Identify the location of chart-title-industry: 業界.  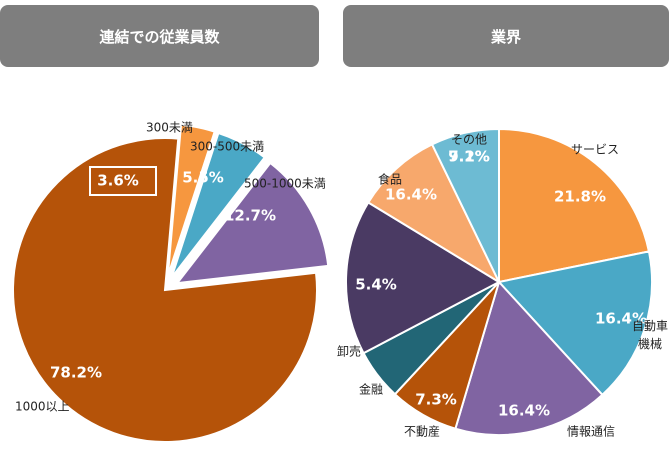
(506, 36).